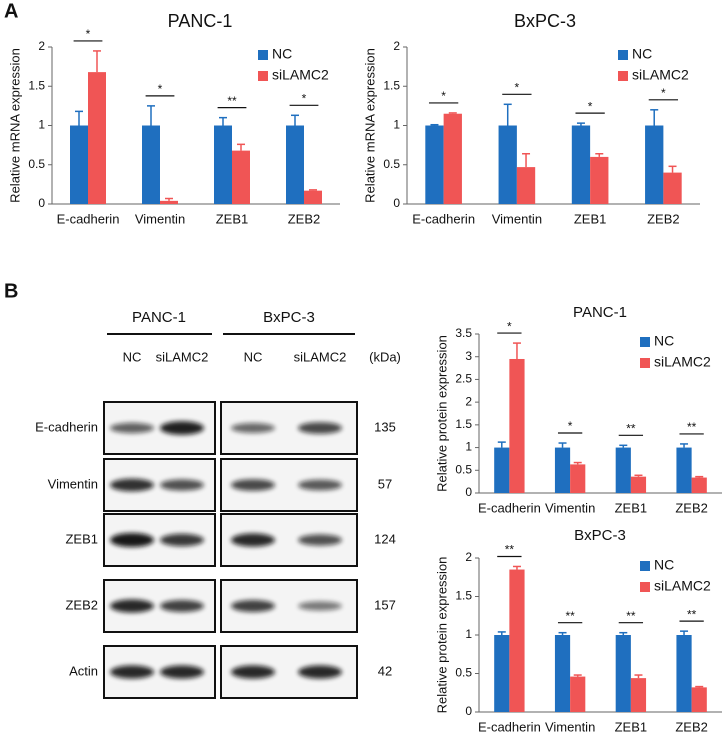  Describe the element at coordinates (385, 356) in the screenshot. I see `unit-label: (kDa)` at that location.